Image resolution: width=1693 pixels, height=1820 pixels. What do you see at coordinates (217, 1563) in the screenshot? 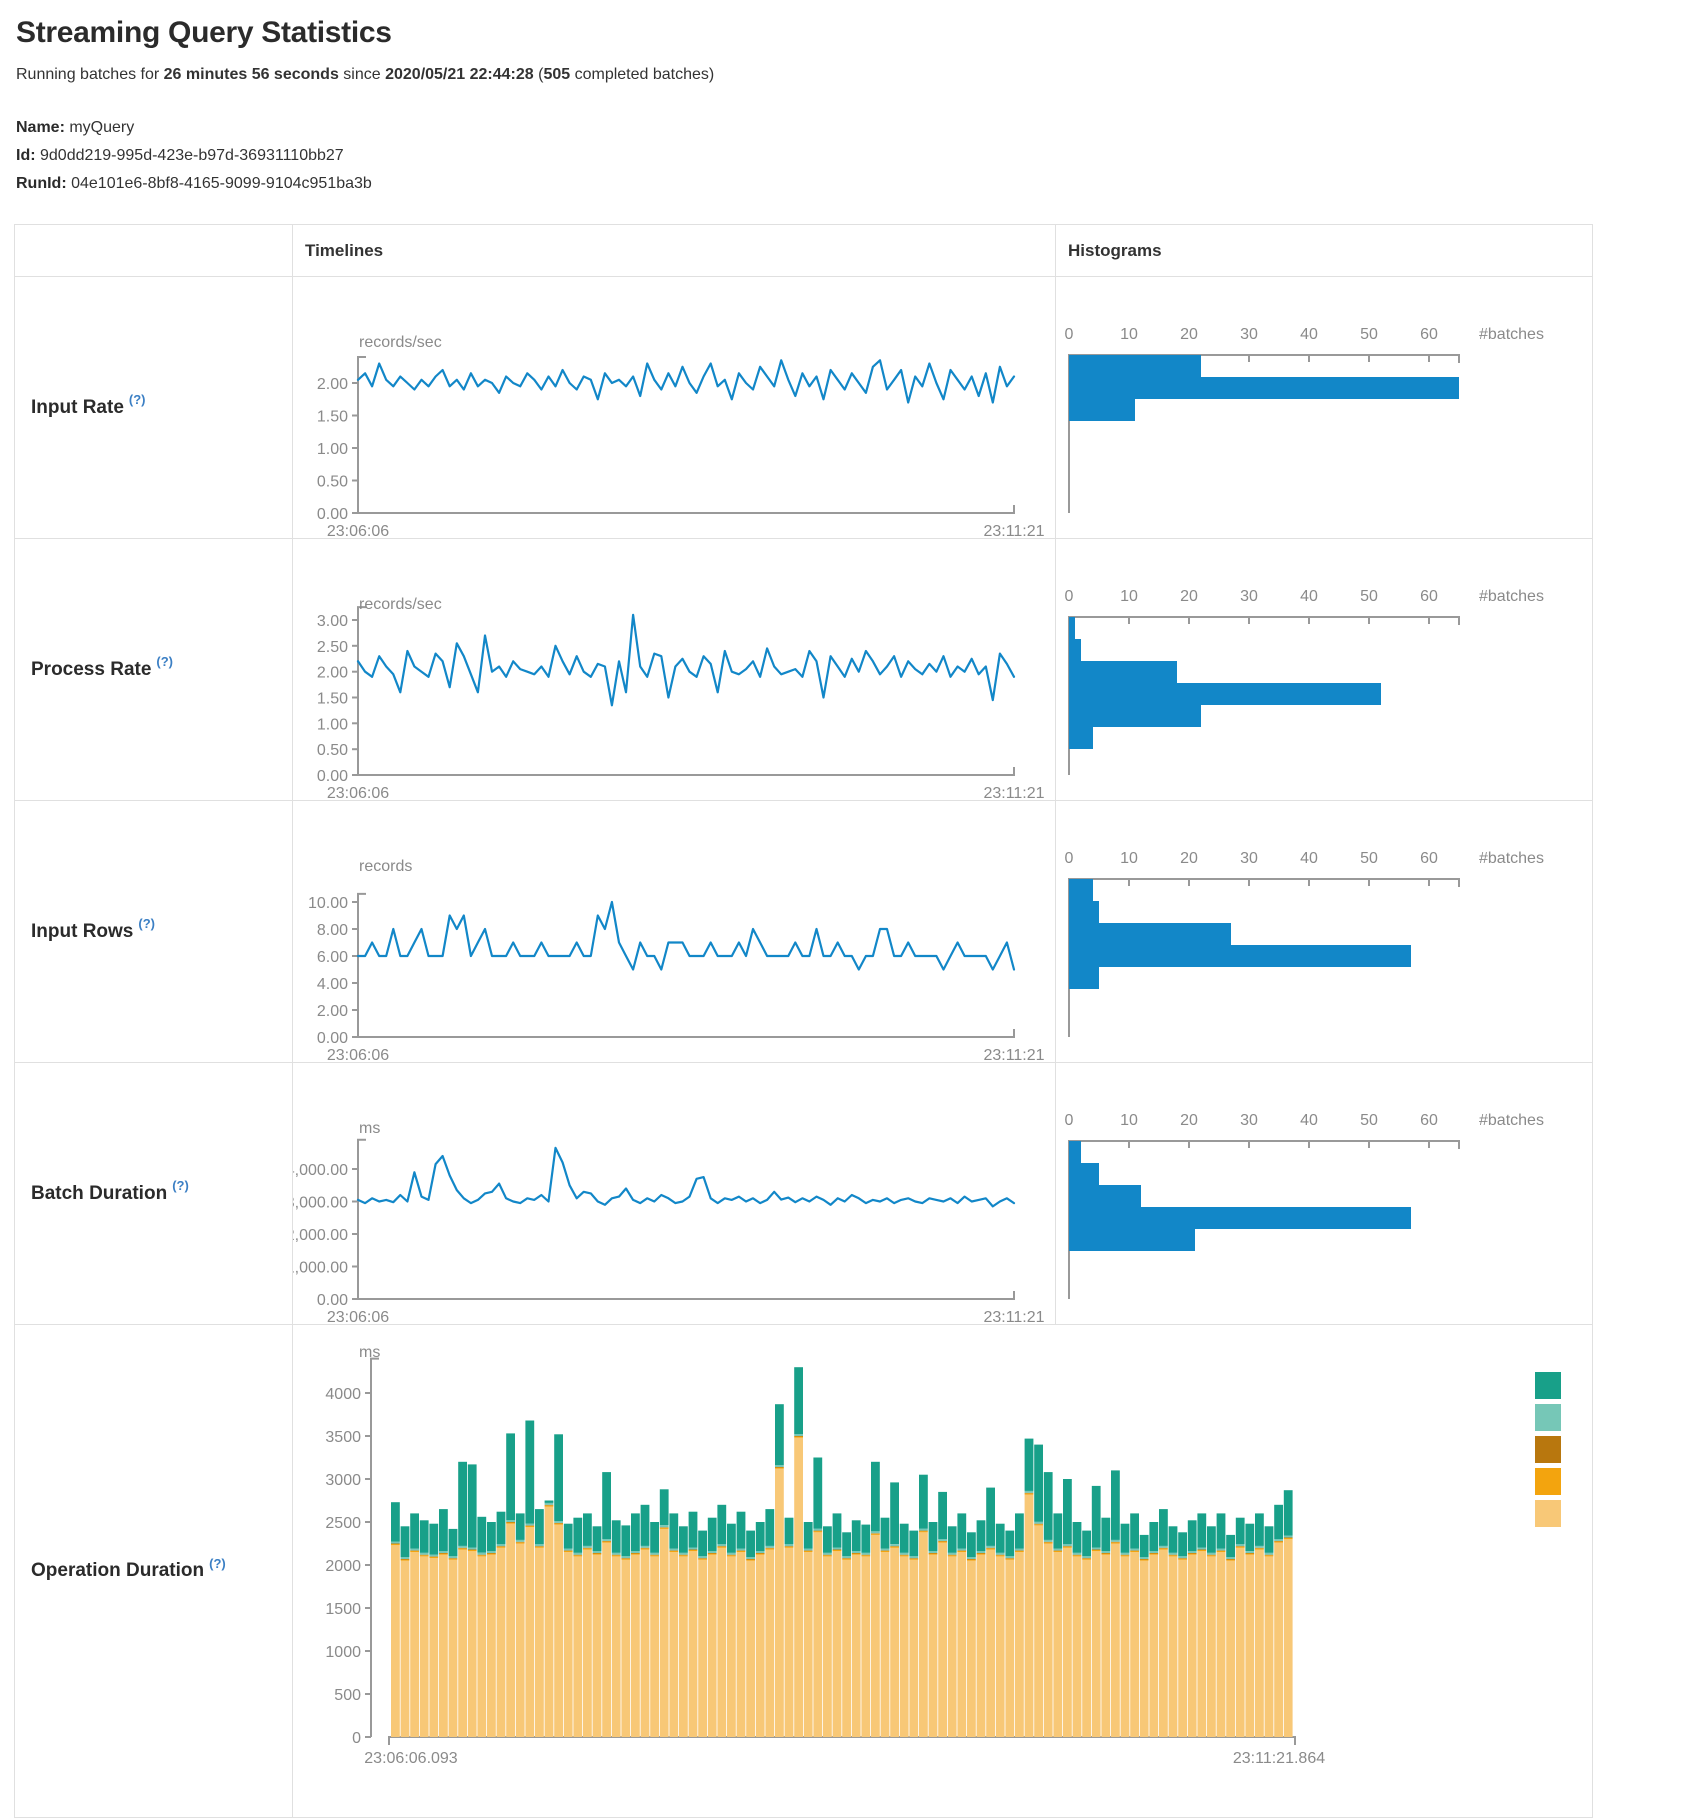
I see `operation-duration-help-icon: (?)` at bounding box center [217, 1563].